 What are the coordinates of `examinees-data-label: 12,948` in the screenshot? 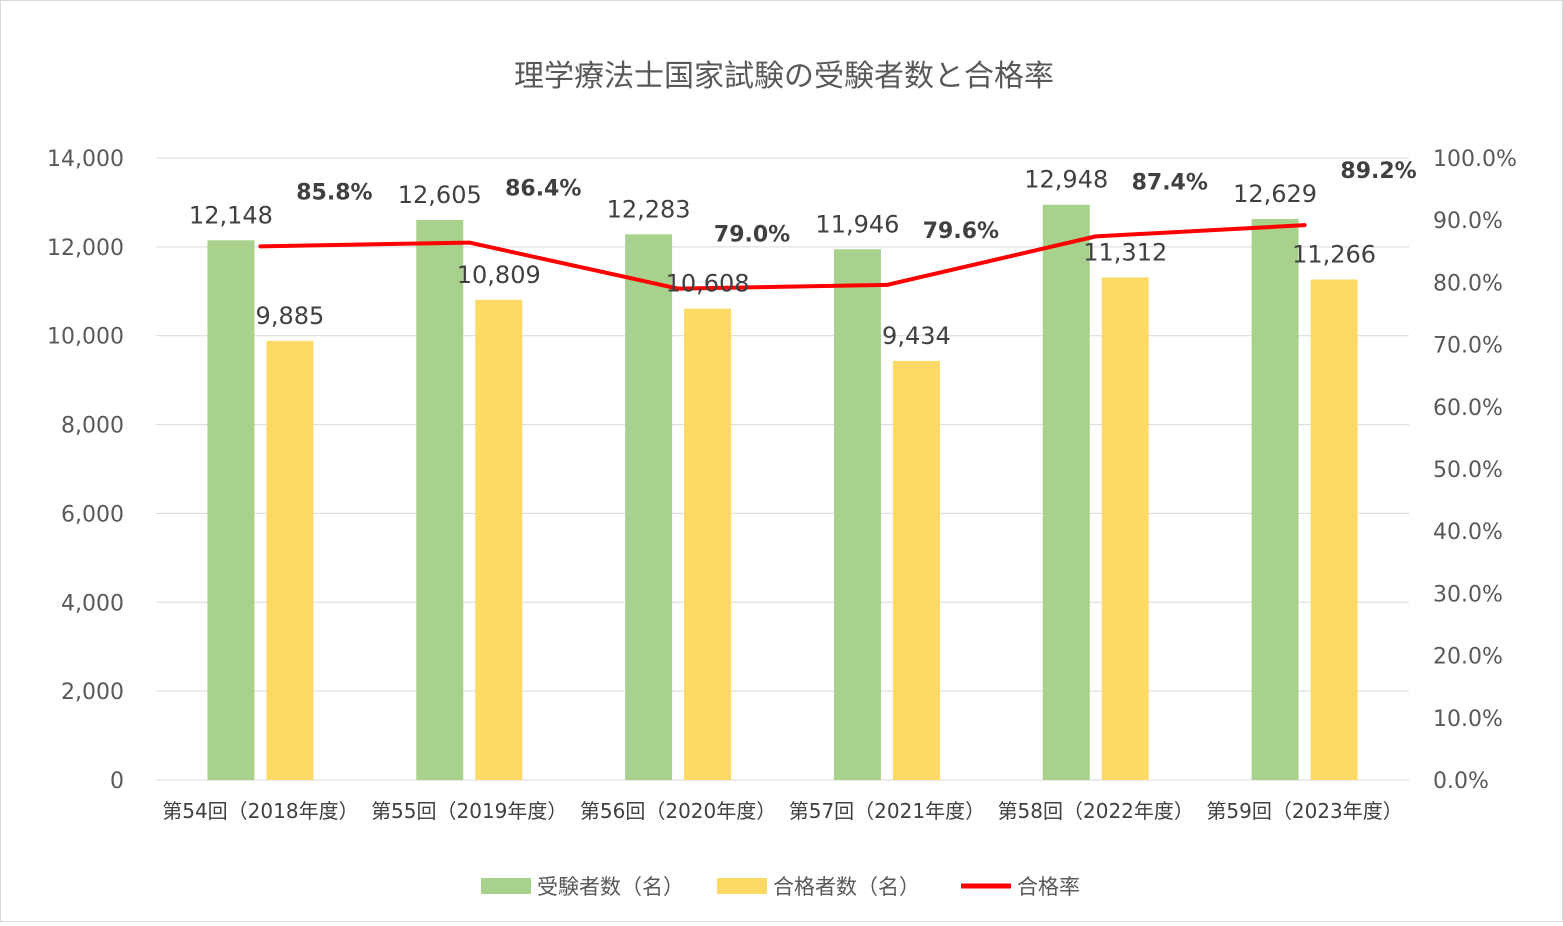 It's located at (1066, 180).